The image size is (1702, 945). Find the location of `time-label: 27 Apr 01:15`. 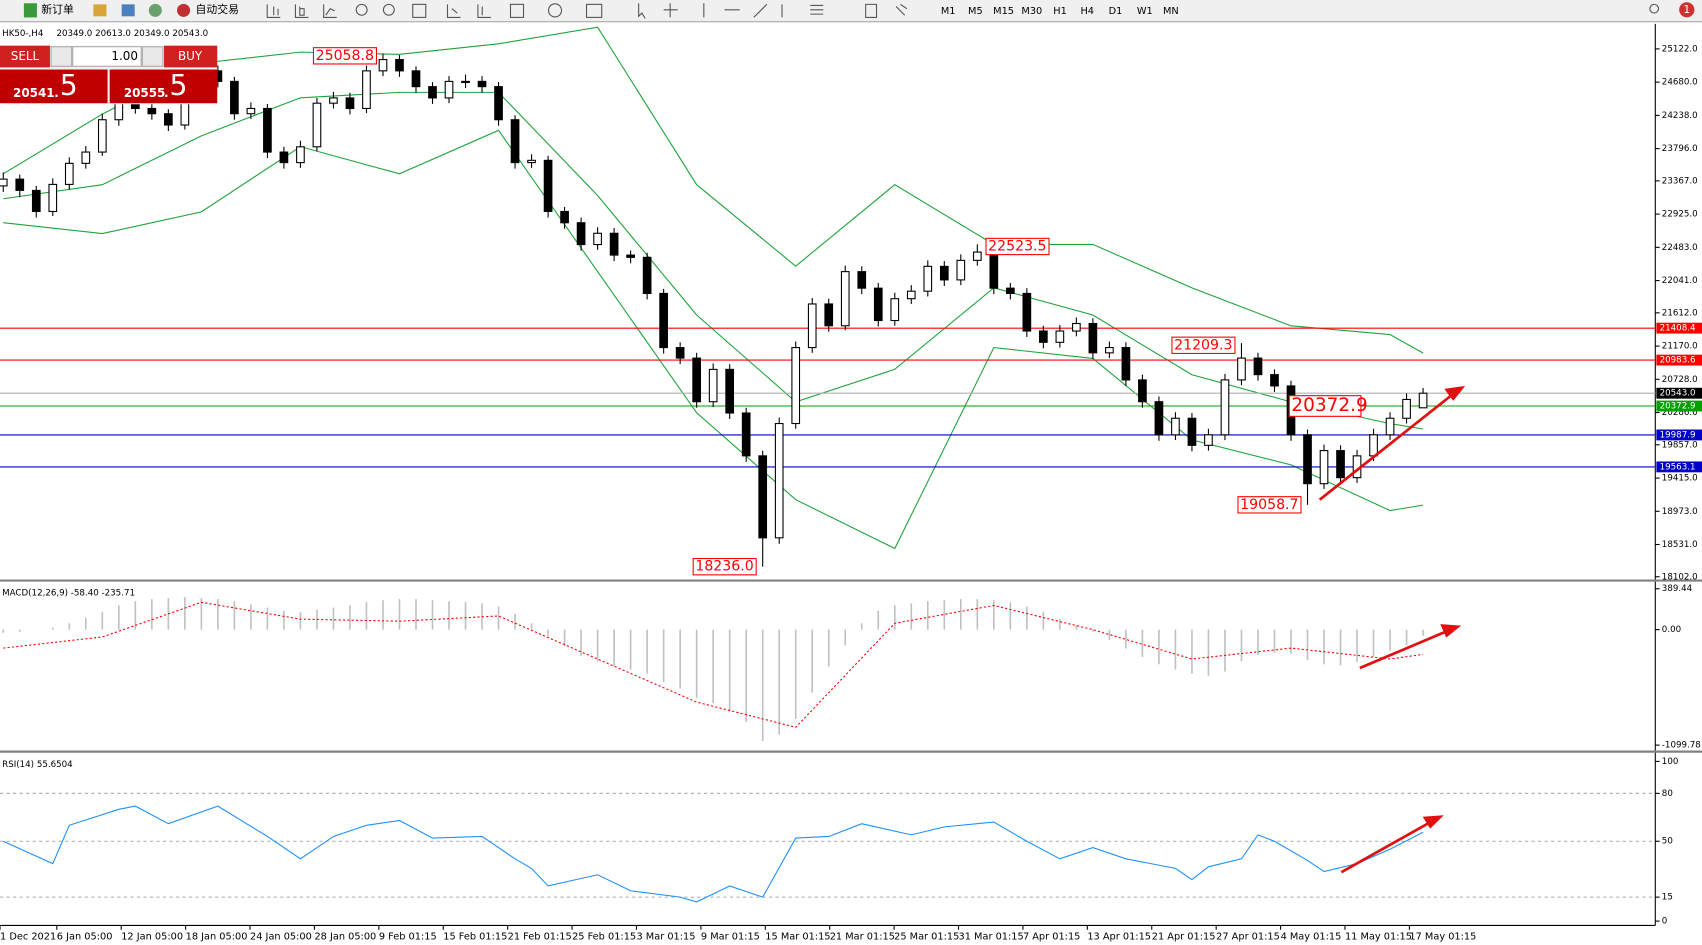

time-label: 27 Apr 01:15 is located at coordinates (1248, 936).